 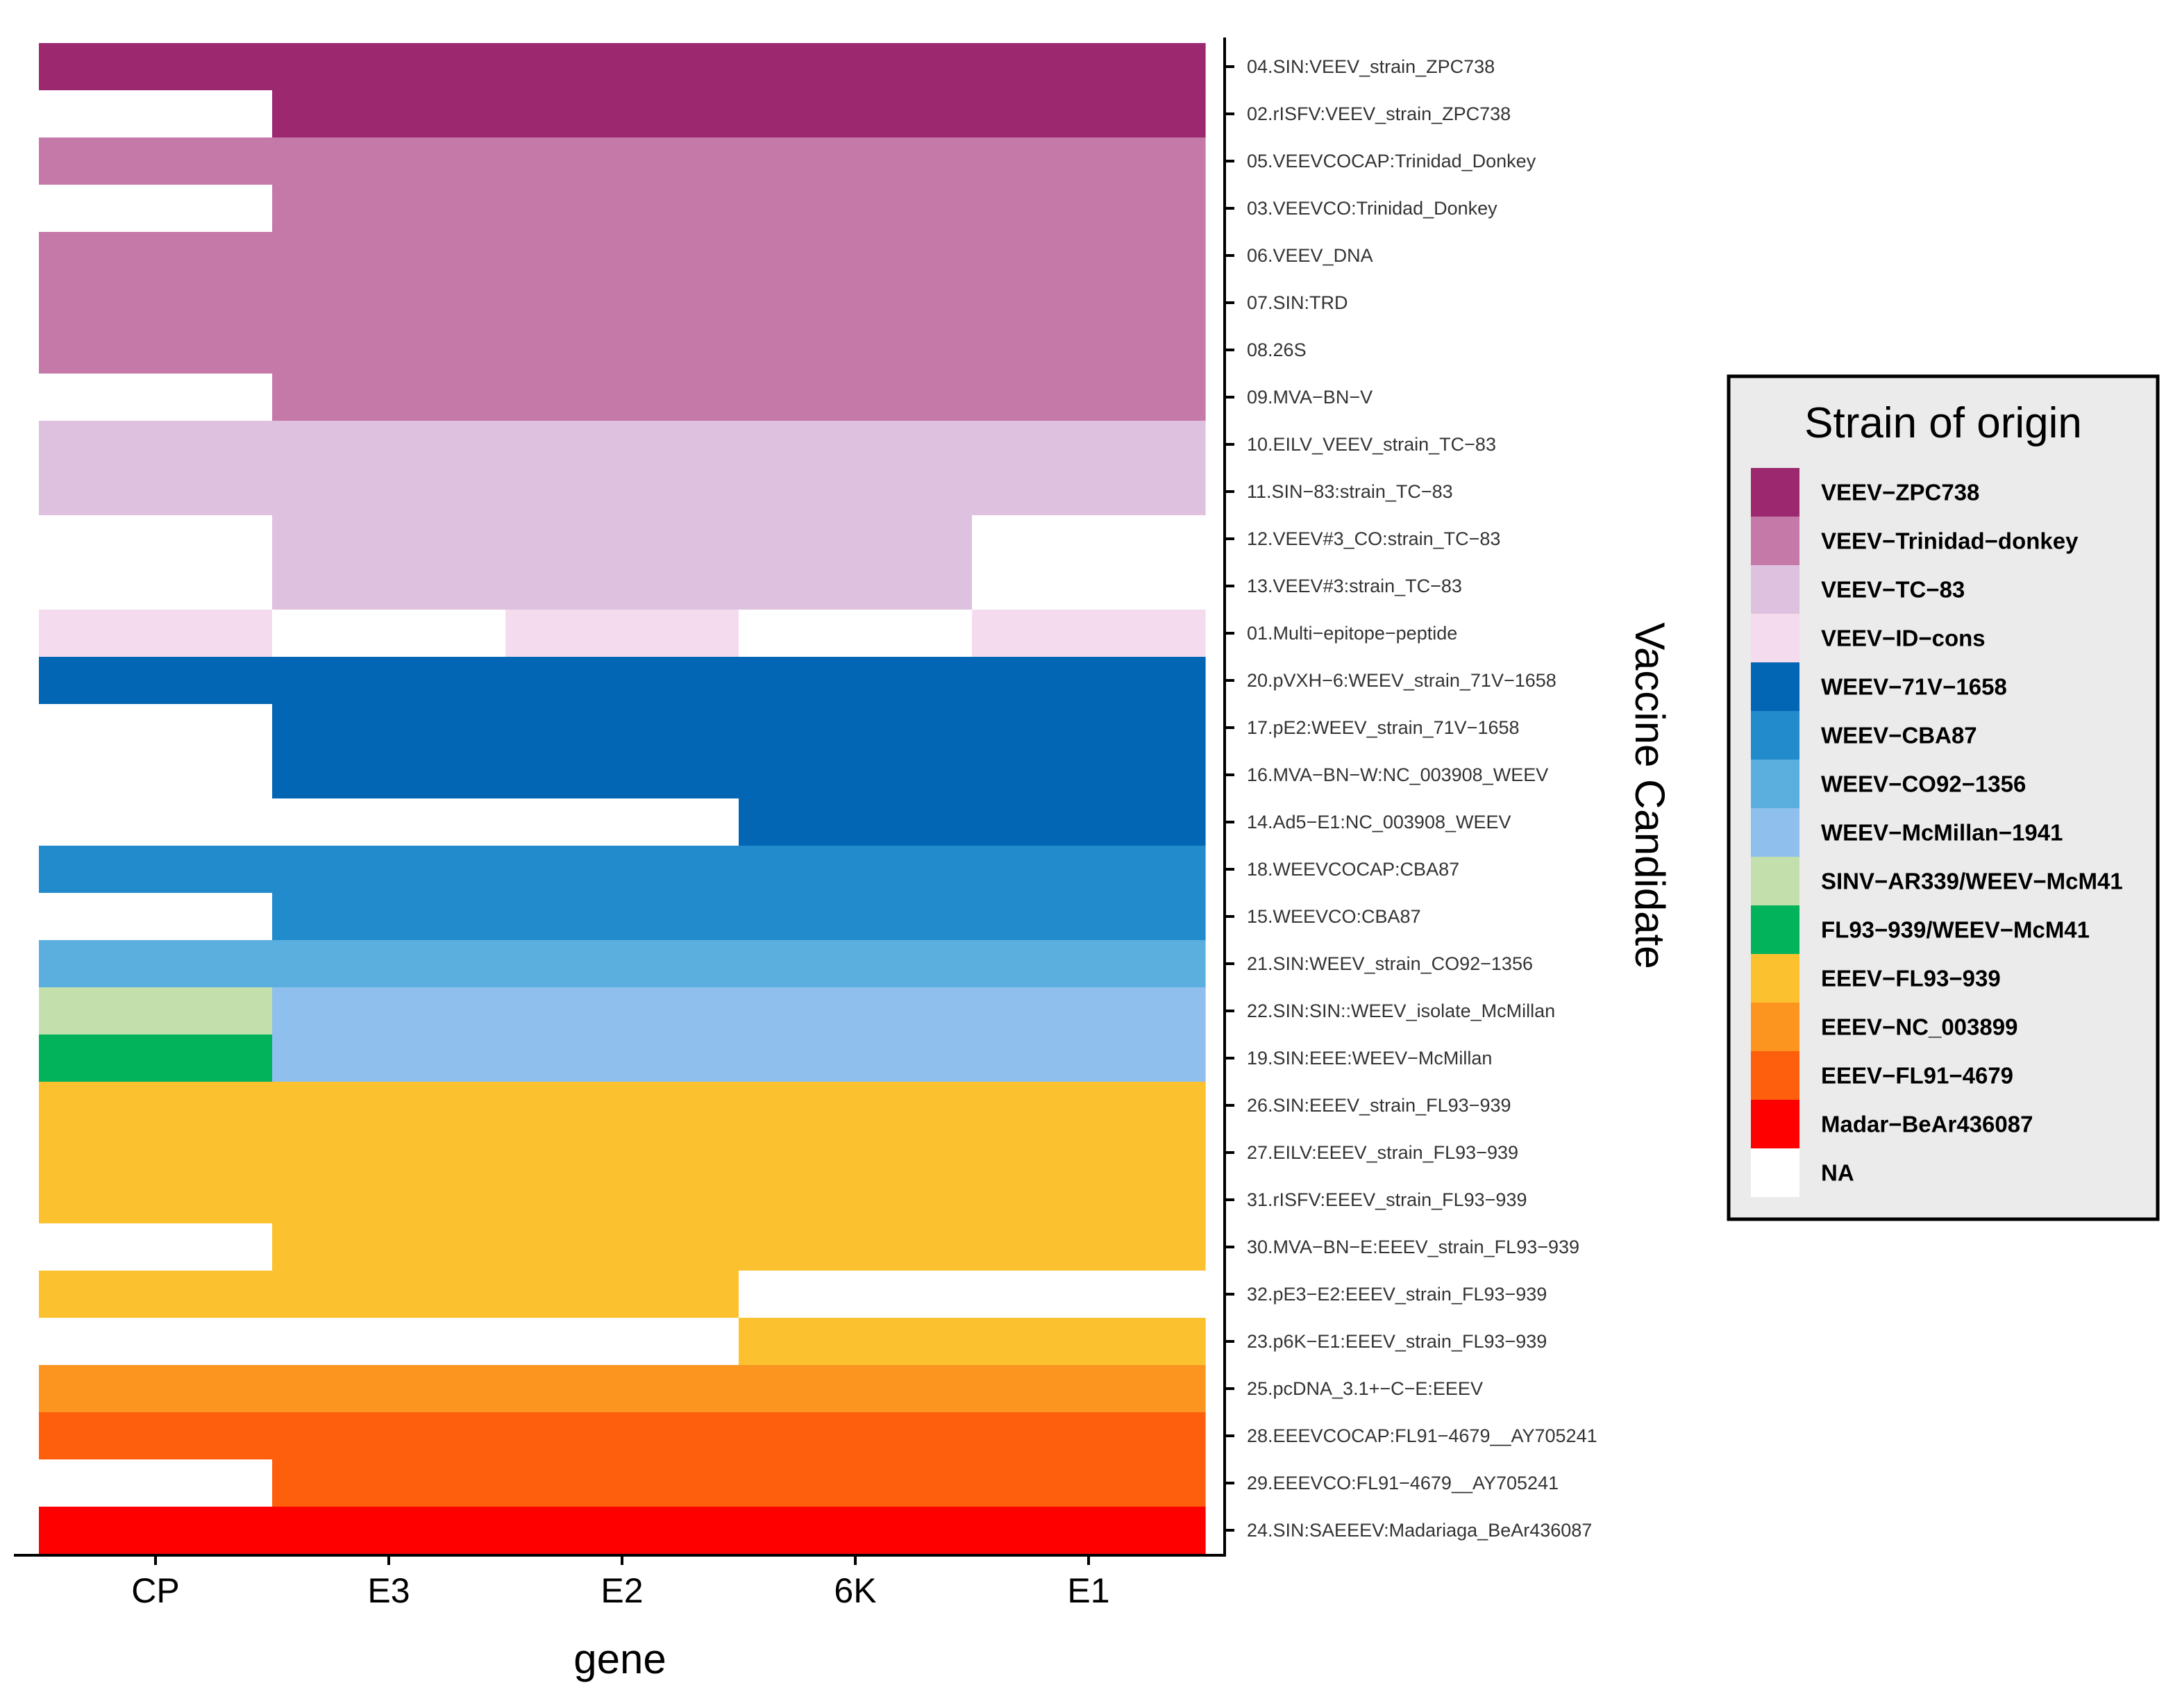 I want to click on y-tick-label: 32.pE3−E2:EEEV_strain_FL93−939, so click(x=1397, y=1294).